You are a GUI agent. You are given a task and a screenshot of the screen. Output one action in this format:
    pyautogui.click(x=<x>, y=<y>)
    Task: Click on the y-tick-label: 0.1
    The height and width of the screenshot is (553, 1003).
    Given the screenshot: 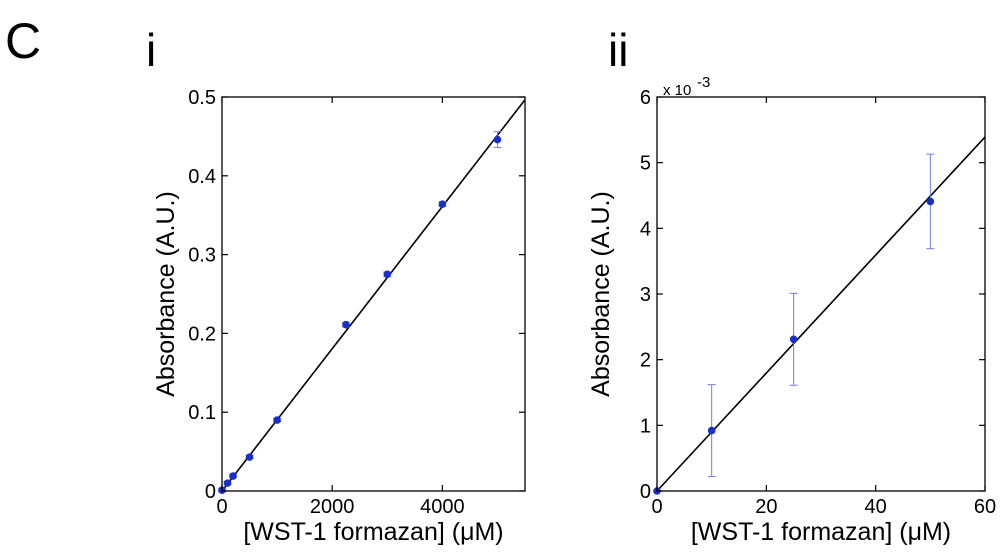 What is the action you would take?
    pyautogui.click(x=202, y=413)
    